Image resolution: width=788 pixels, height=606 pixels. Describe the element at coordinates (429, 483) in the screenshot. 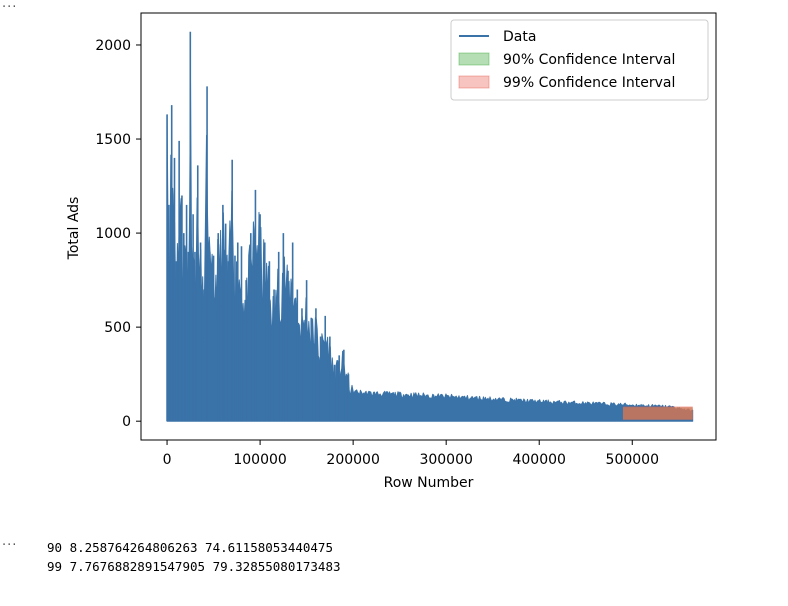

I see `x-axis-label: Row Number` at that location.